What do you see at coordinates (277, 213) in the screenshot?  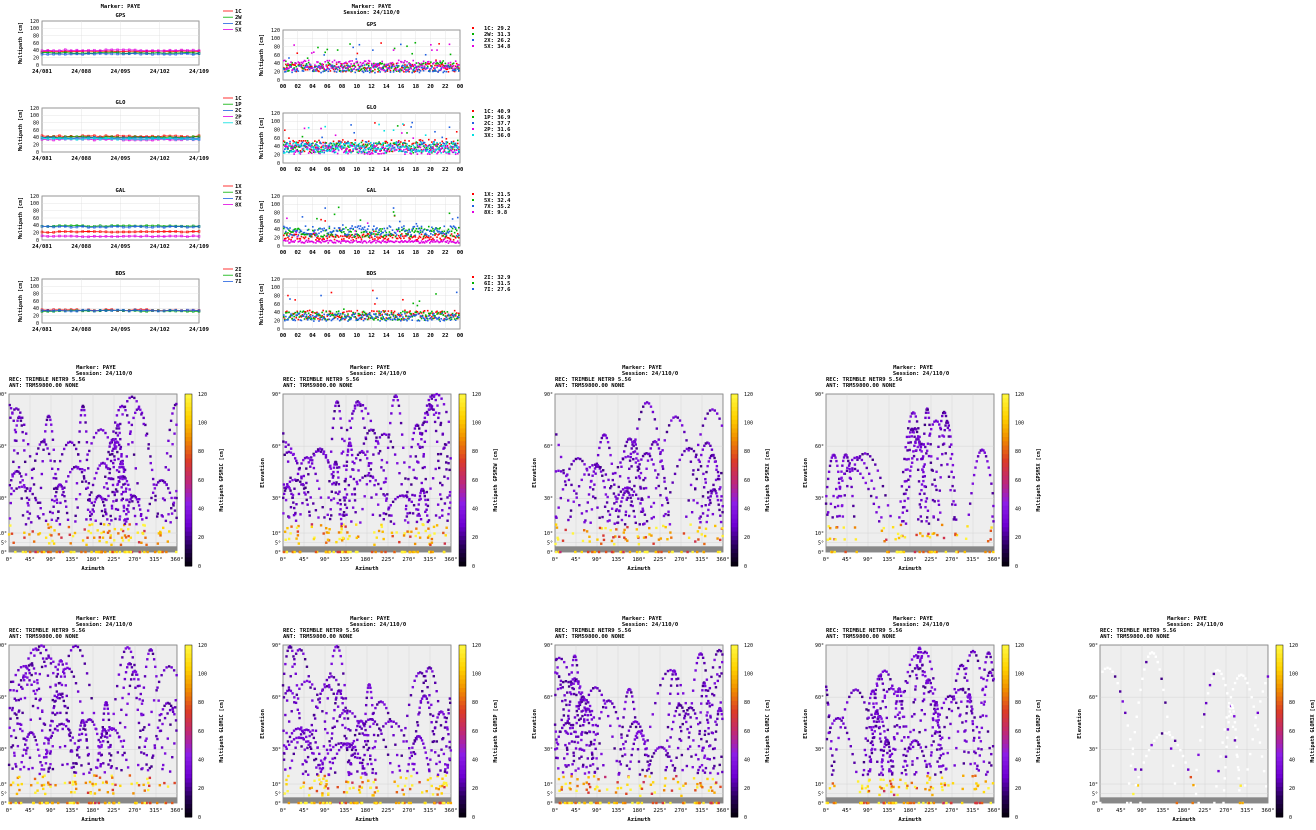 I see `y-tick-label: 80` at bounding box center [277, 213].